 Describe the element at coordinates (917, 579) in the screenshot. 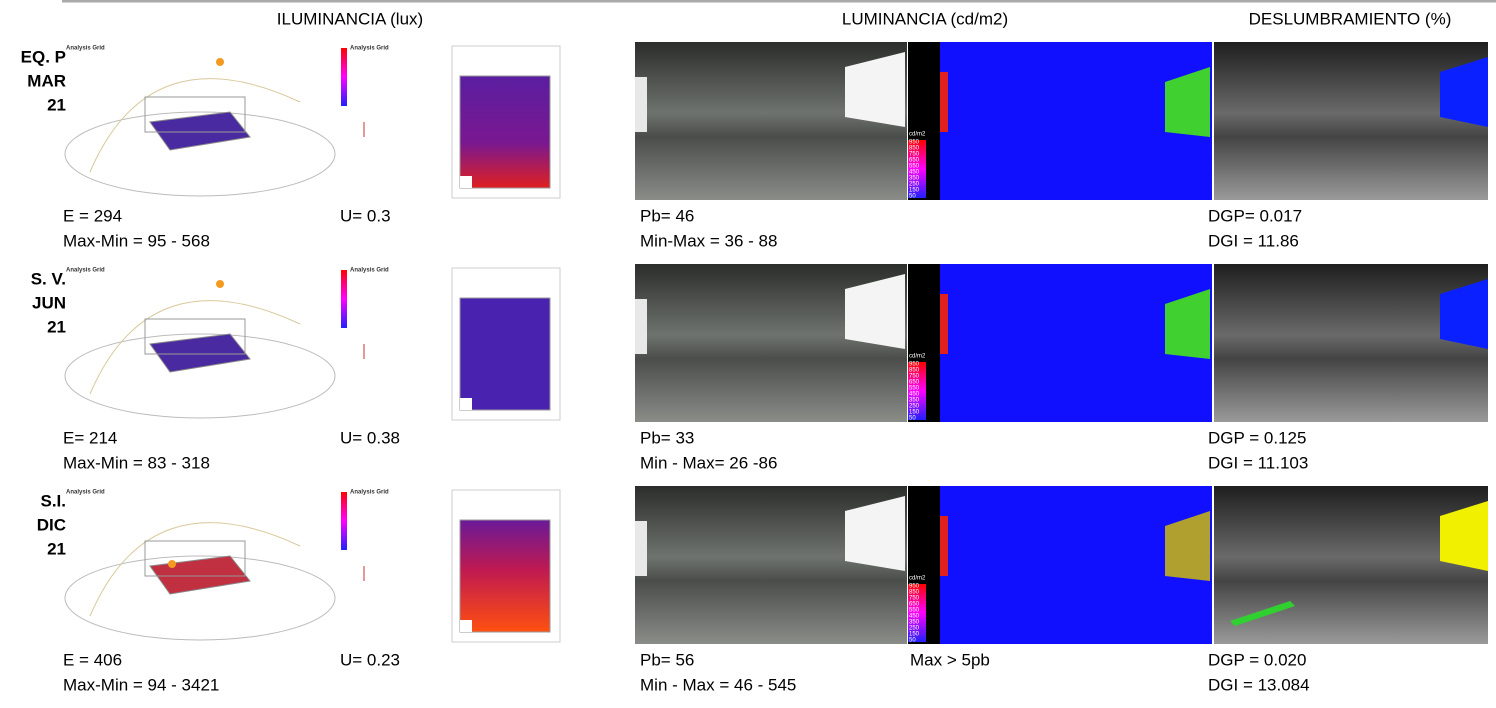

I see `scale-unit: cd/m2` at that location.